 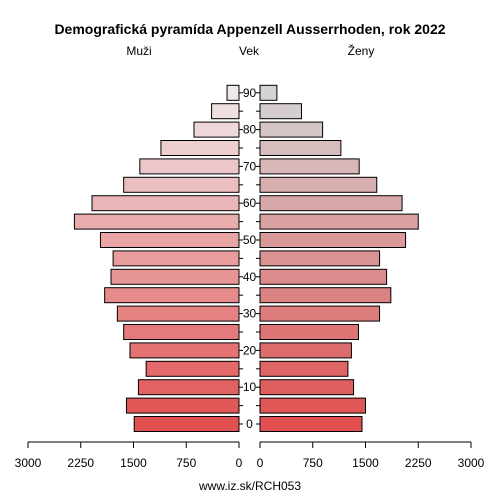 What do you see at coordinates (250, 277) in the screenshot?
I see `age-label: 40` at bounding box center [250, 277].